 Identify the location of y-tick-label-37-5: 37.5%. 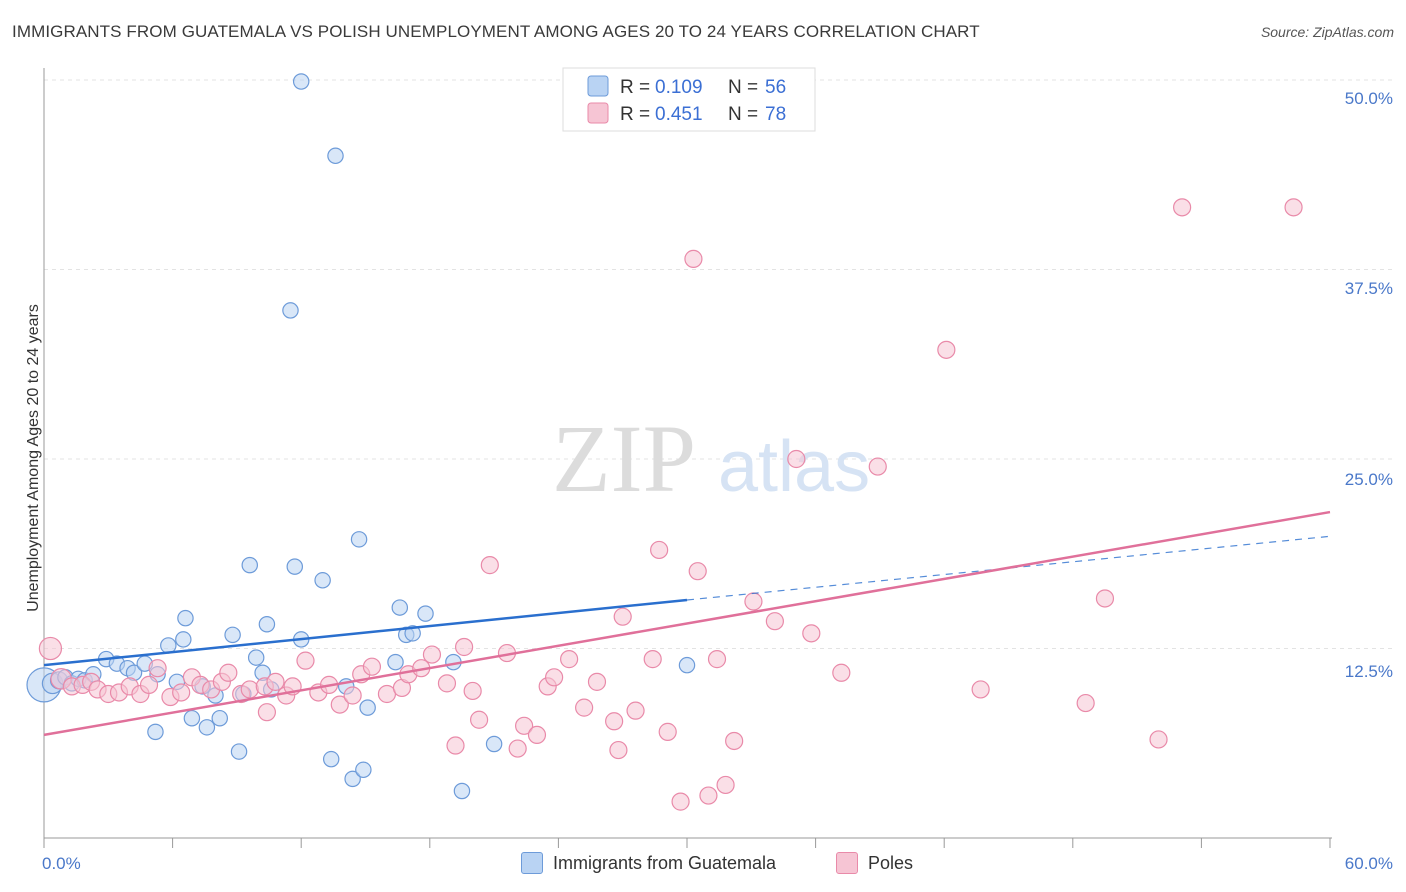
(1369, 288).